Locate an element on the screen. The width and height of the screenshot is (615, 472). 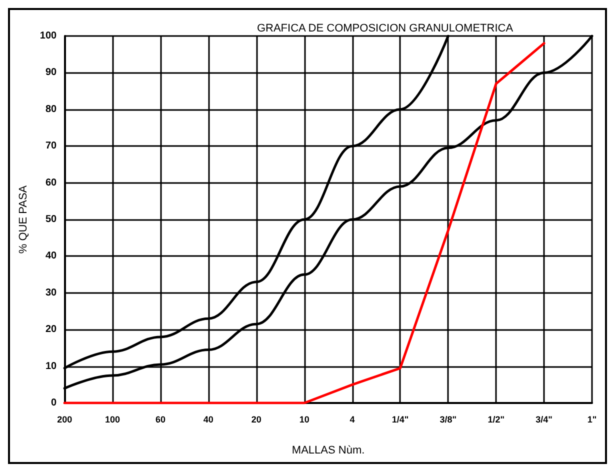
y-tick-label: 90 is located at coordinates (51, 72).